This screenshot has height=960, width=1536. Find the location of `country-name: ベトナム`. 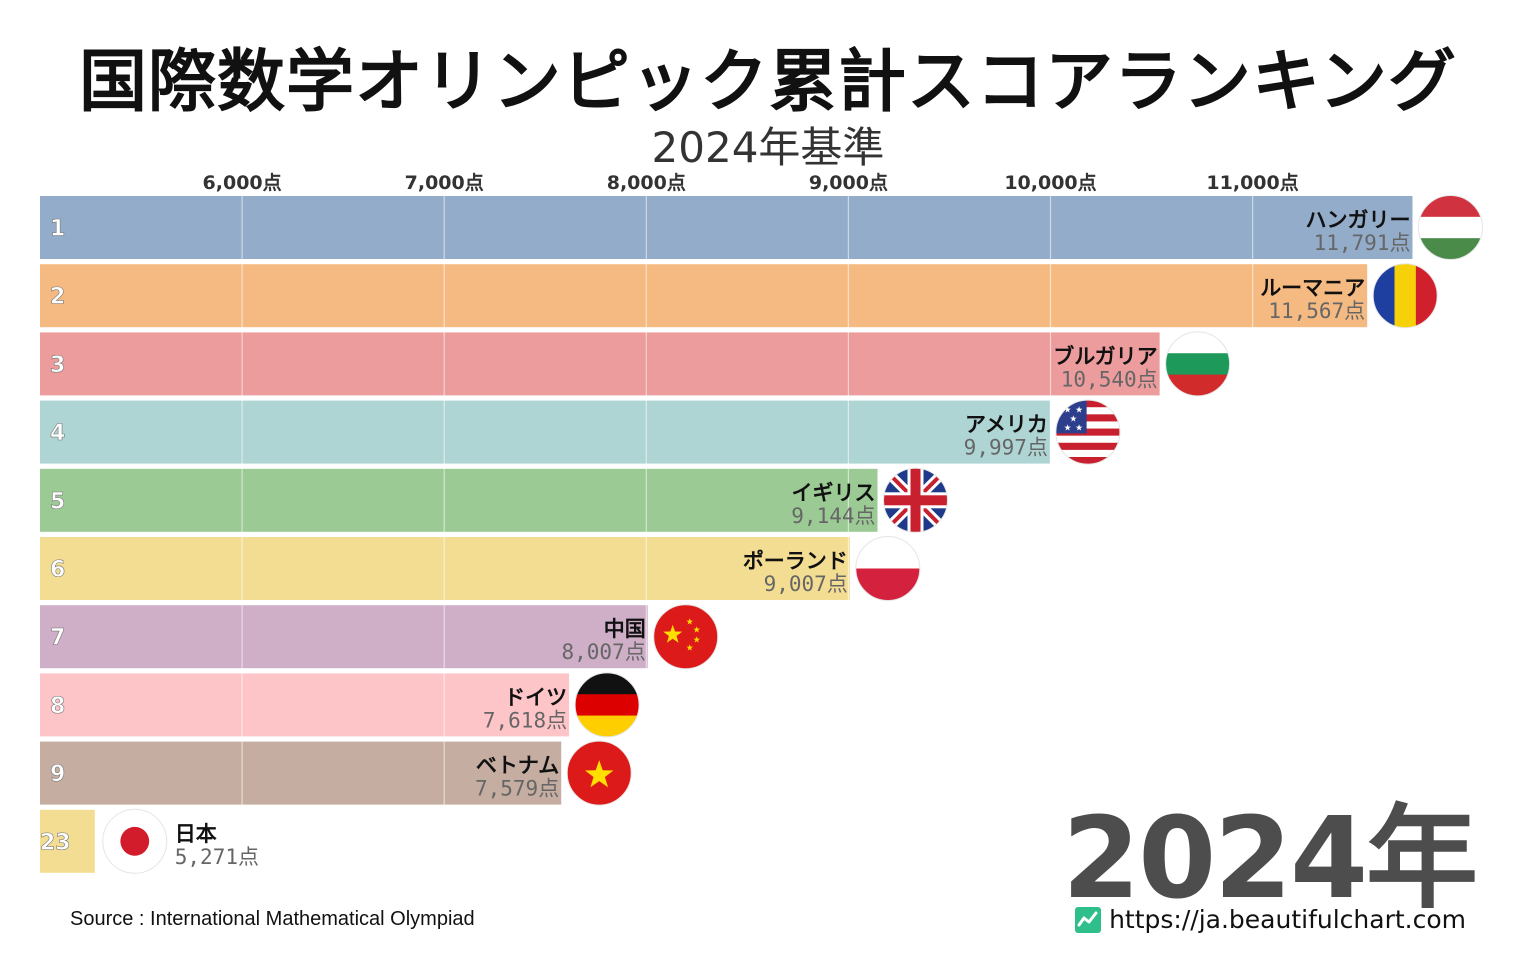

country-name: ベトナム is located at coordinates (517, 766).